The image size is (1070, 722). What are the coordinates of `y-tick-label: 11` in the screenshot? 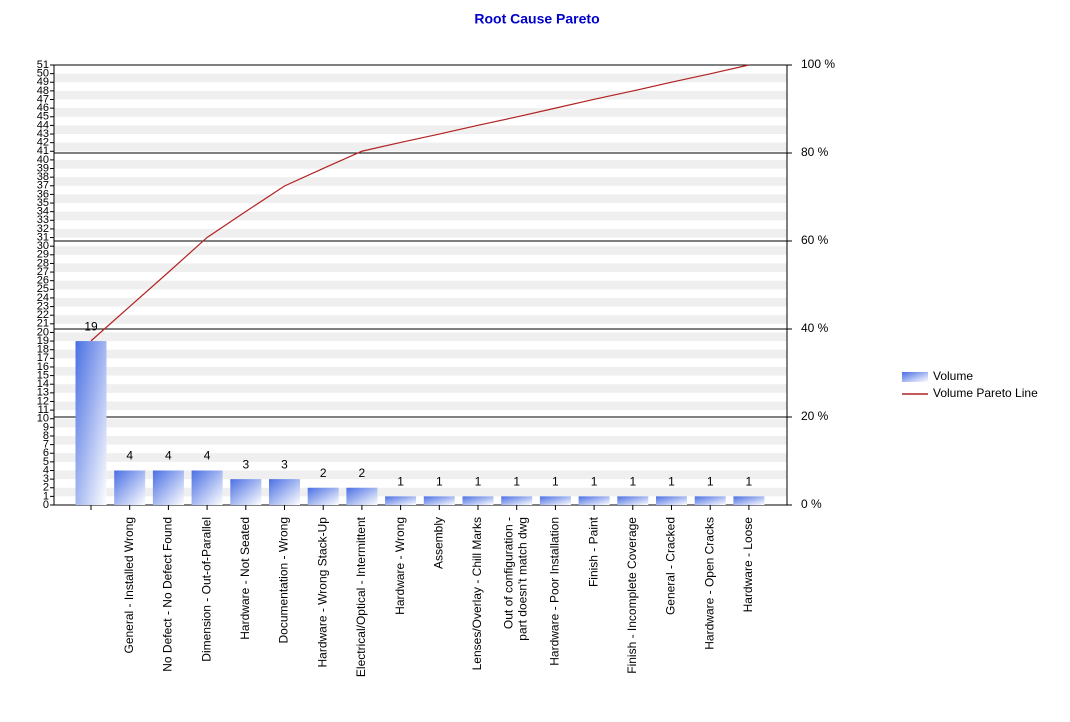 It's located at (43, 410).